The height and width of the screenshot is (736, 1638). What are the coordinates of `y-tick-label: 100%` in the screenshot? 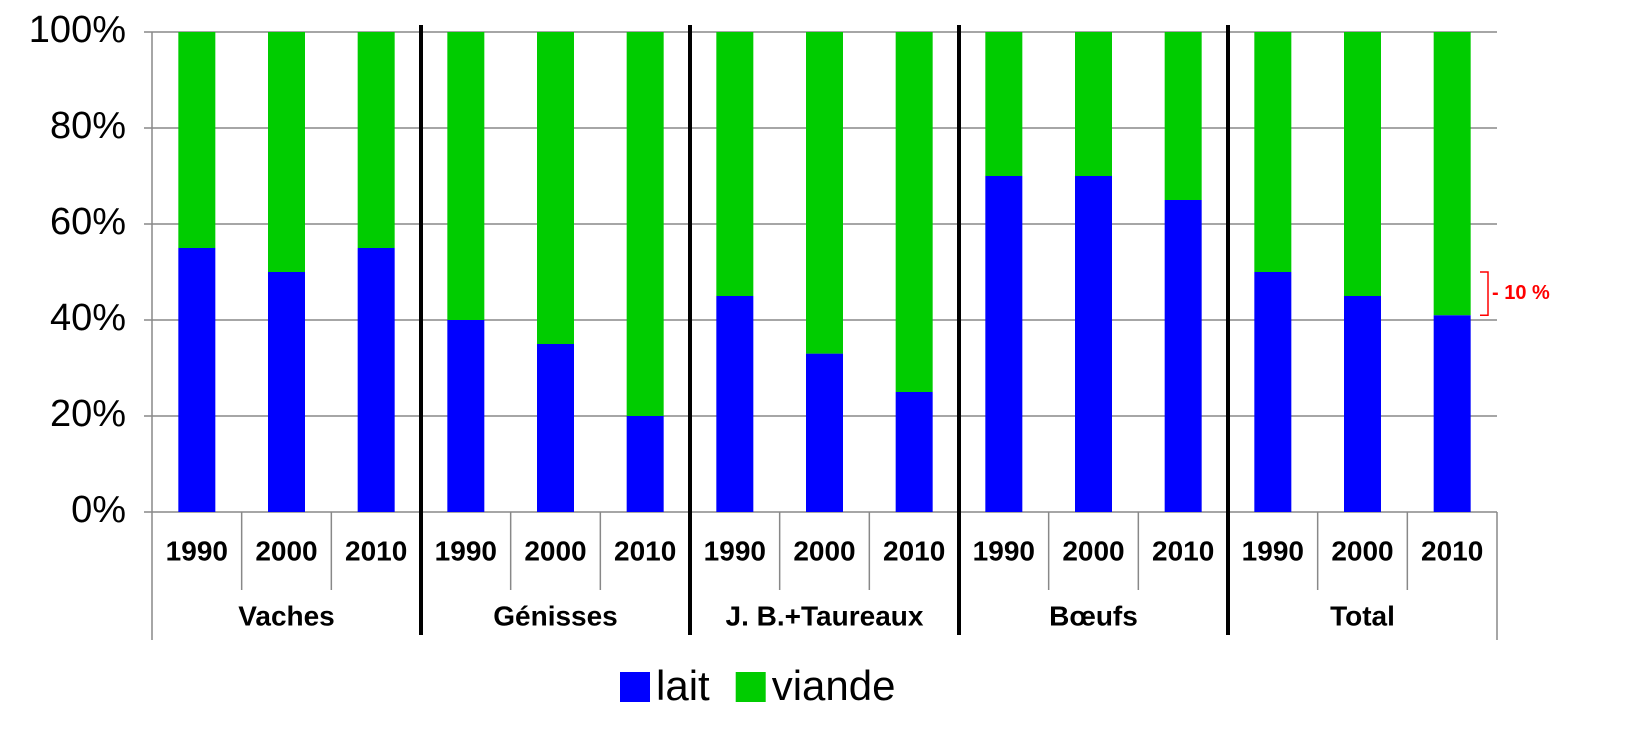 It's located at (77, 30).